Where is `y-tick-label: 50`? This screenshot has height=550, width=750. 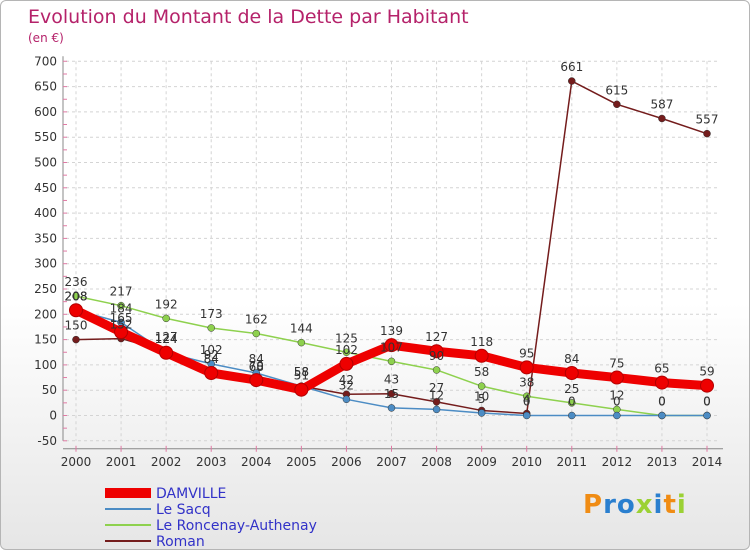
y-tick-label: 50 is located at coordinates (49, 390).